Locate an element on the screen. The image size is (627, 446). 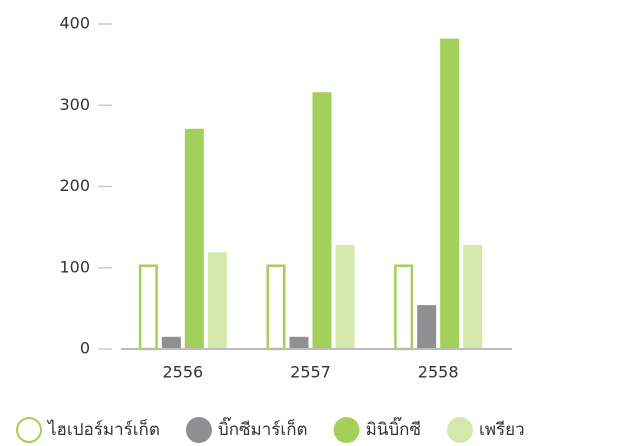
y-tick-label: 100 is located at coordinates (74, 266).